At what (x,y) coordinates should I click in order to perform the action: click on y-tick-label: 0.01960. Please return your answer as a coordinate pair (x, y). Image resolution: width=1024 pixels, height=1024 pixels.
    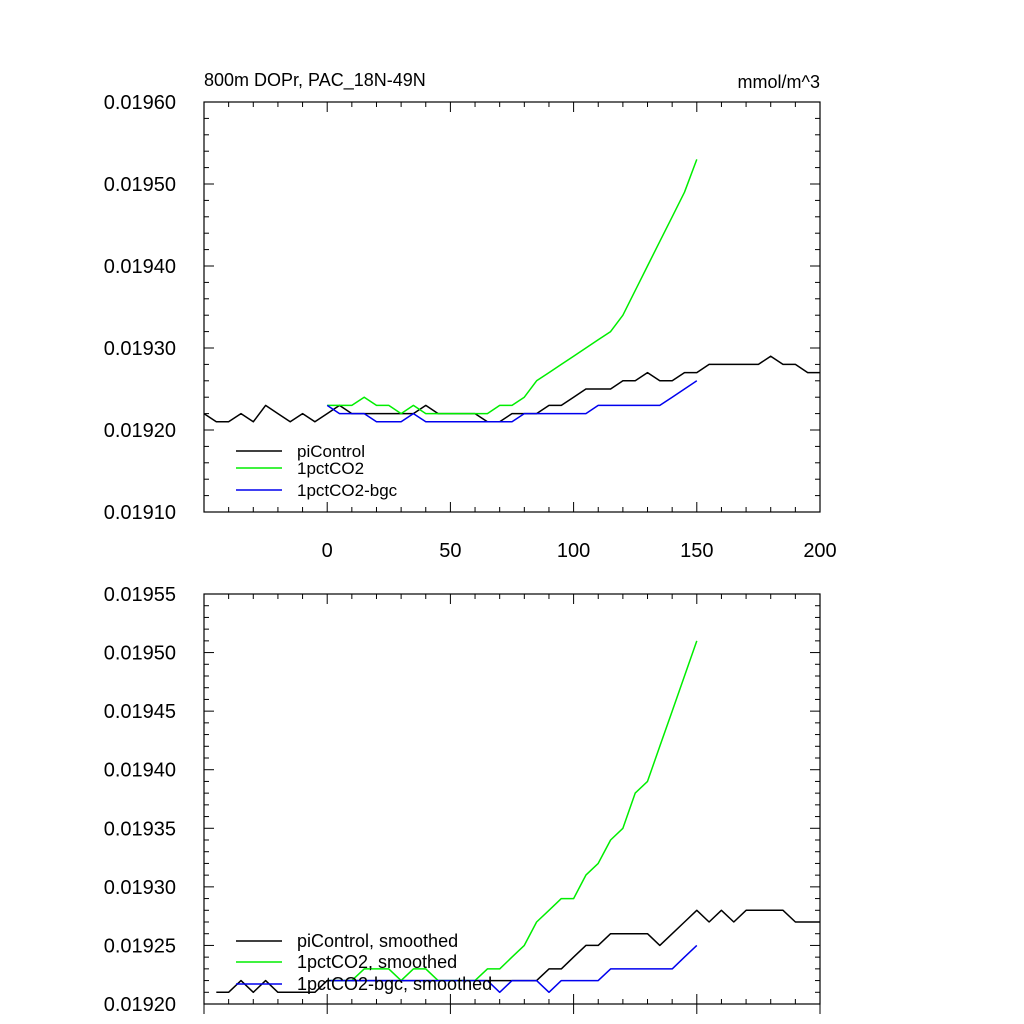
    Looking at the image, I should click on (140, 103).